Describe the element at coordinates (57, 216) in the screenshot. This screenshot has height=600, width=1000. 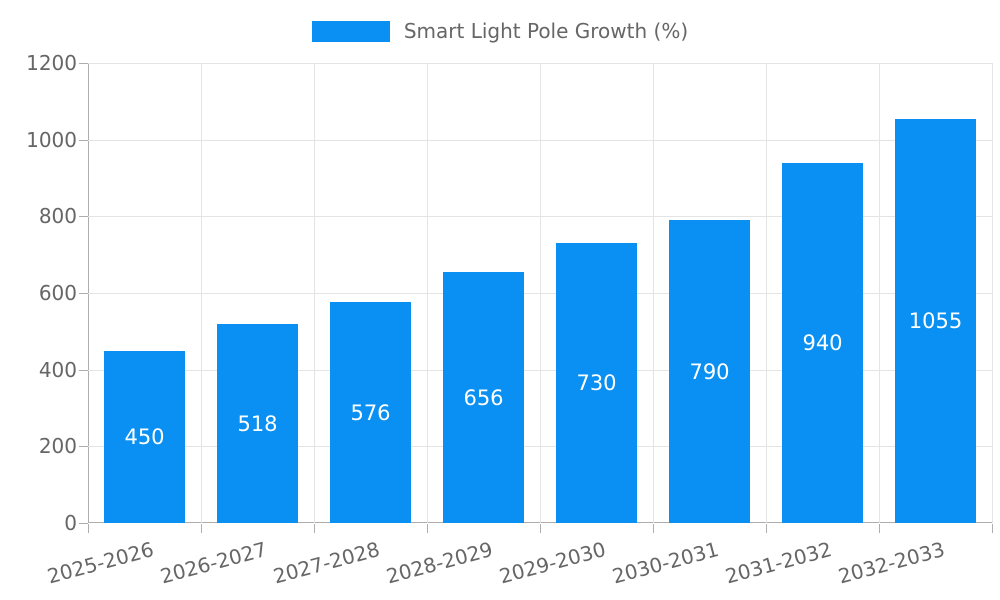
I see `y-tick-label: 800` at that location.